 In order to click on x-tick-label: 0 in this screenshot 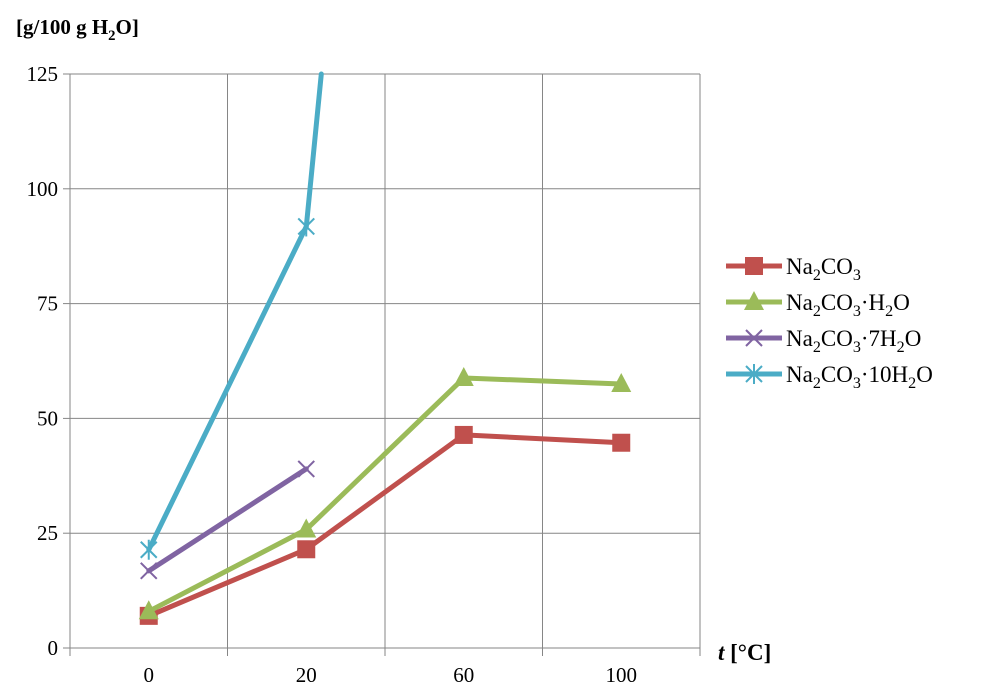, I will do `click(149, 675)`.